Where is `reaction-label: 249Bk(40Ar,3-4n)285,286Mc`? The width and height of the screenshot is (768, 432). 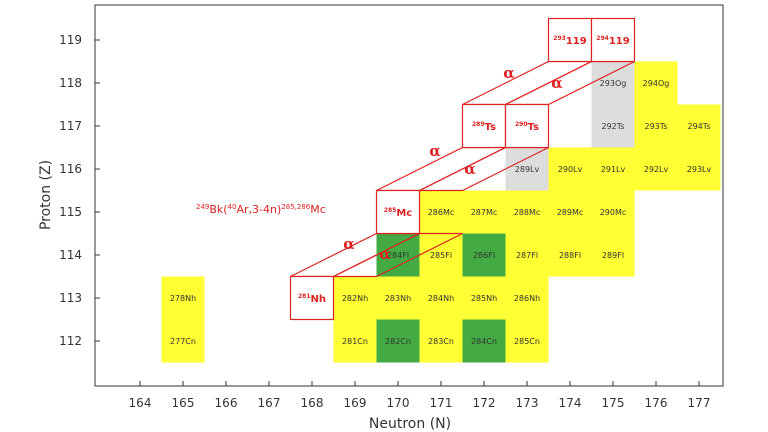
reaction-label: 249Bk(40Ar,3-4n)285,286Mc is located at coordinates (261, 209).